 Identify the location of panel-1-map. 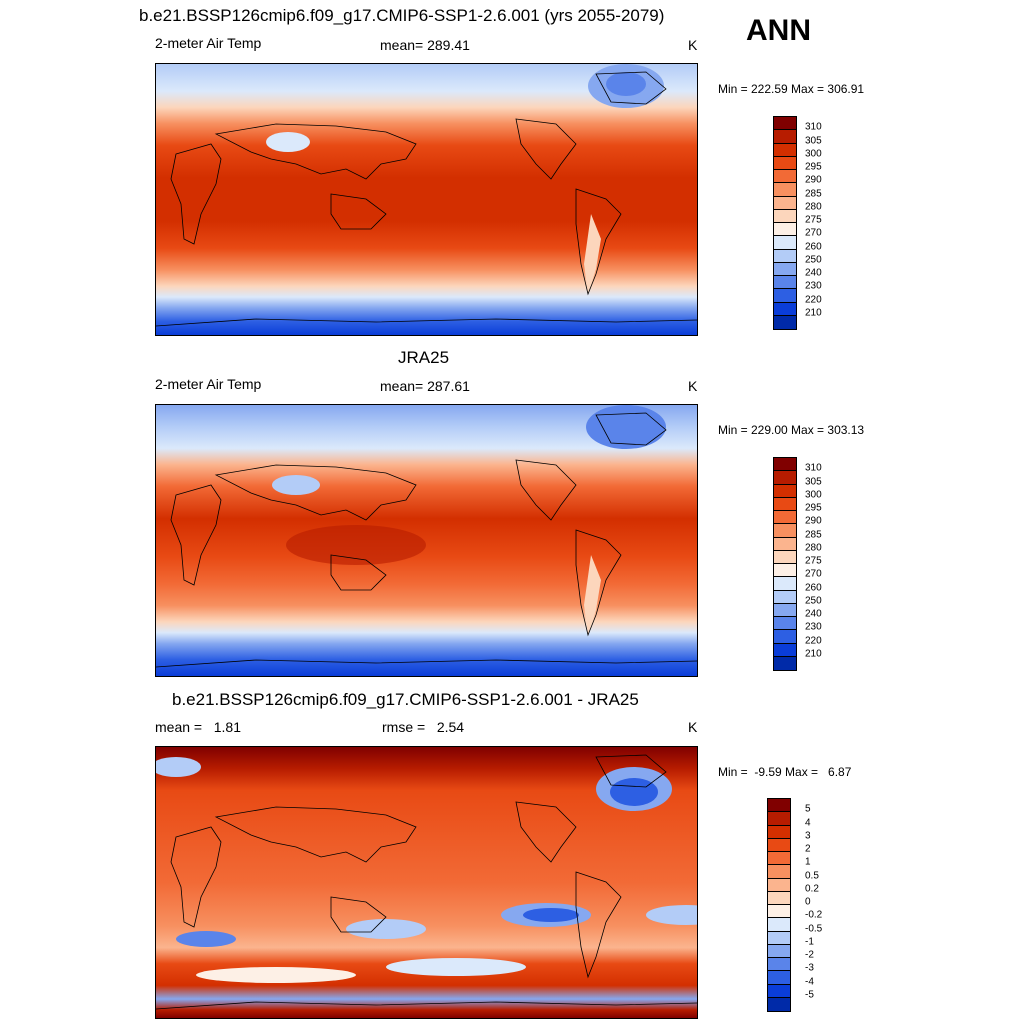
(426, 199).